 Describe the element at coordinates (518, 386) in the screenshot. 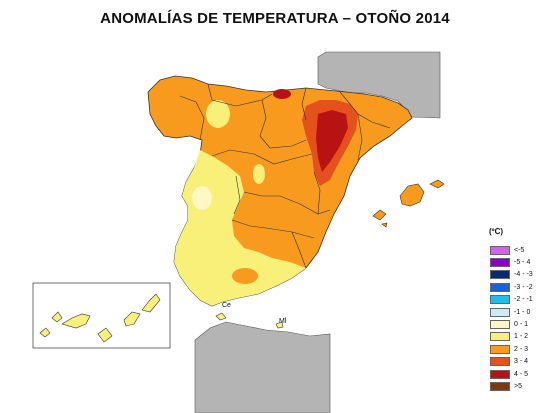

I see `legend-label: >5` at that location.